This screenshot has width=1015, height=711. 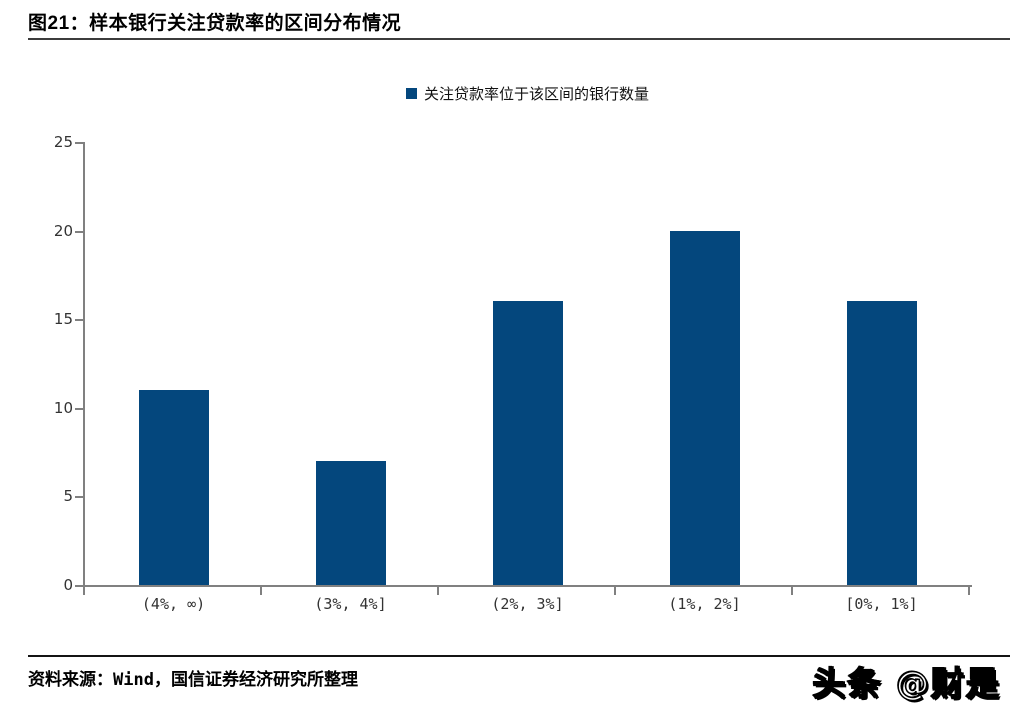 What do you see at coordinates (519, 656) in the screenshot?
I see `footer-divider` at bounding box center [519, 656].